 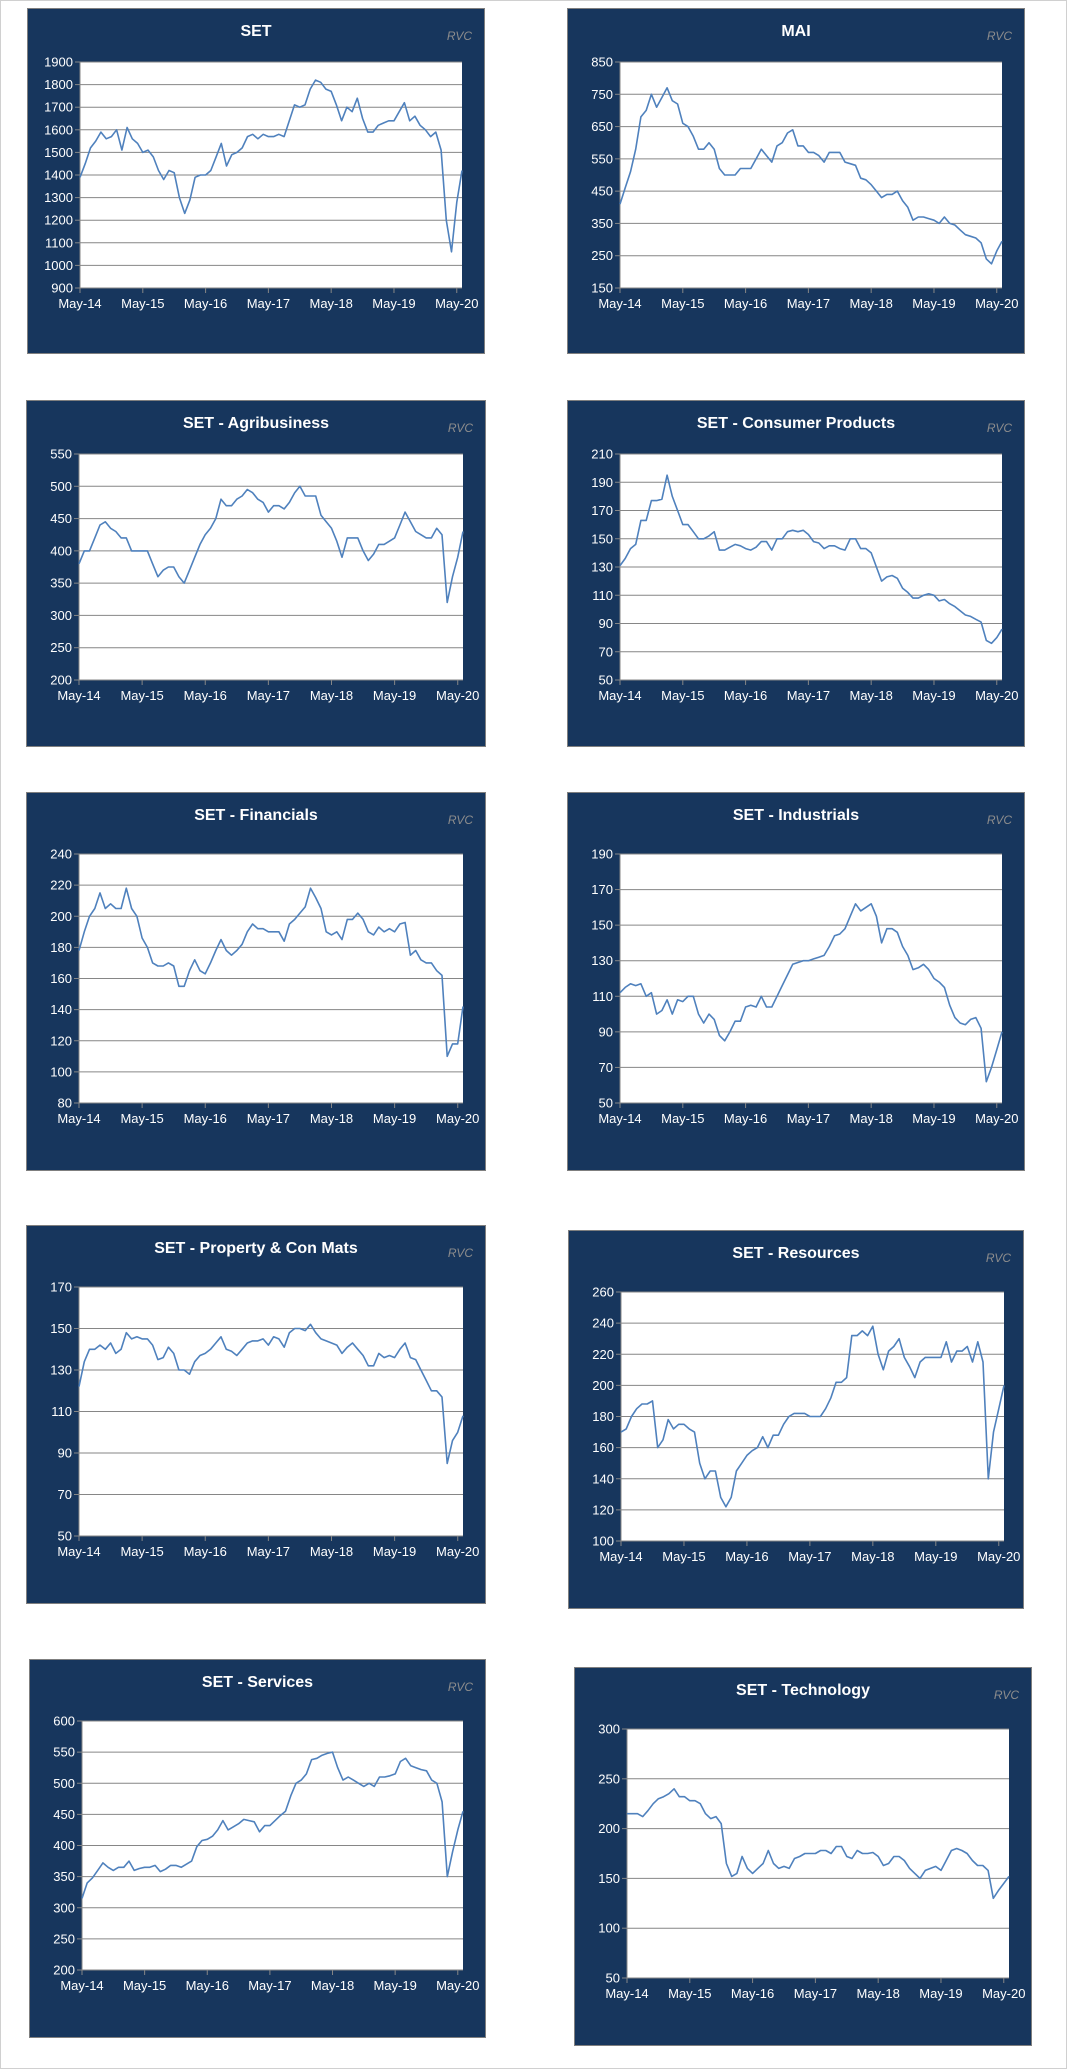 I want to click on y-tick-label: 80, so click(x=65, y=1103).